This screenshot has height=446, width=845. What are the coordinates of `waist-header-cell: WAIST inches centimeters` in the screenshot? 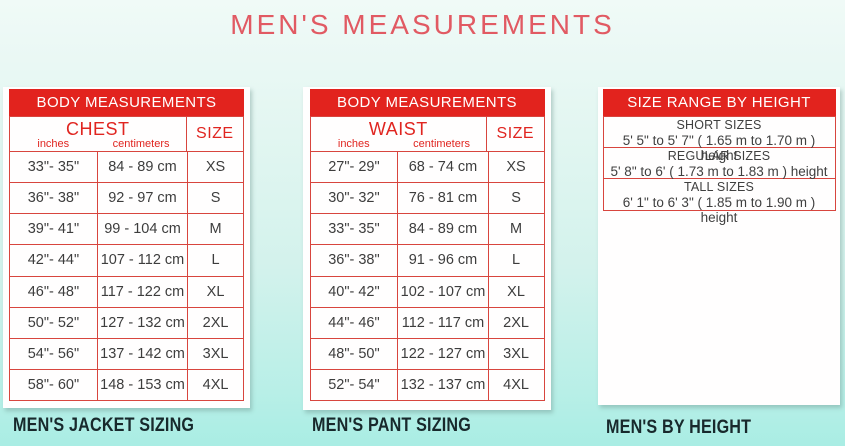 It's located at (399, 134).